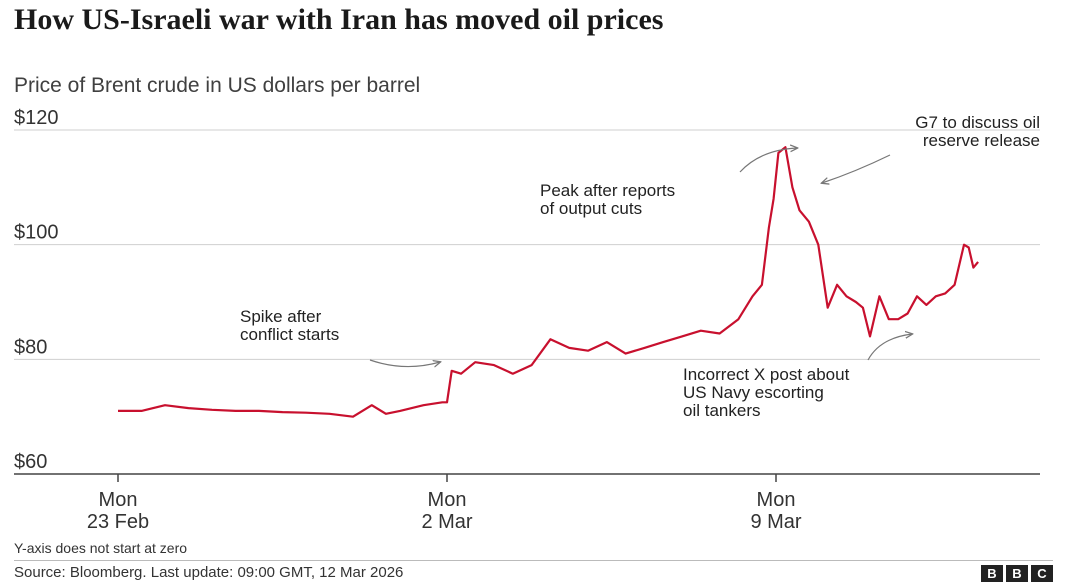 The image size is (1067, 585). Describe the element at coordinates (775, 522) in the screenshot. I see `x-tick-label-3-line2: 9 Mar` at that location.